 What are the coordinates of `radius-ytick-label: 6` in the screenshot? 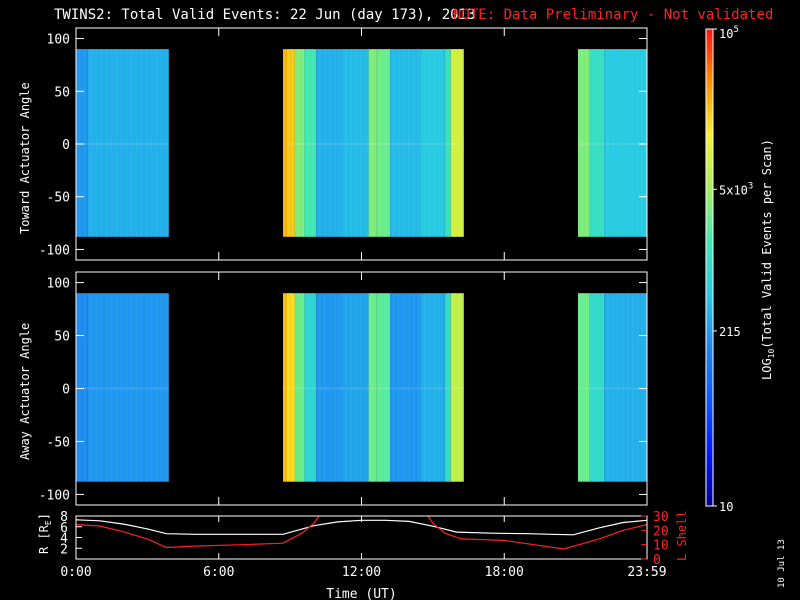 It's located at (64, 528).